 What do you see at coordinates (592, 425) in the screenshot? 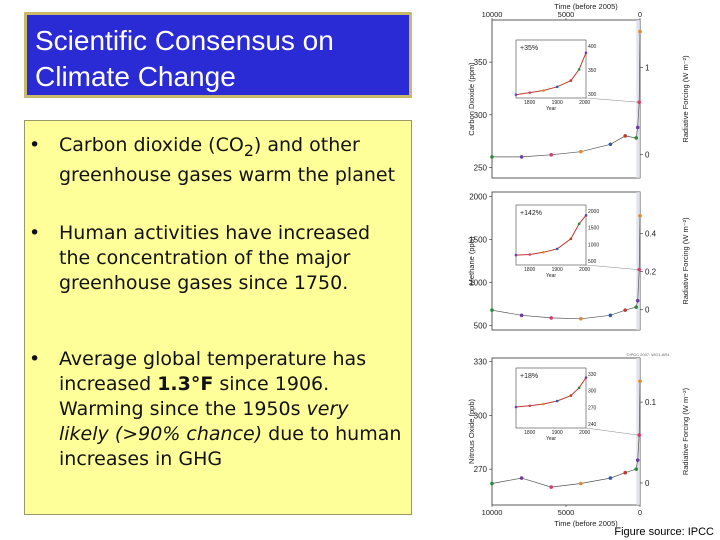
I see `nitrous-oxide-inset-y-tick-label: 240` at bounding box center [592, 425].